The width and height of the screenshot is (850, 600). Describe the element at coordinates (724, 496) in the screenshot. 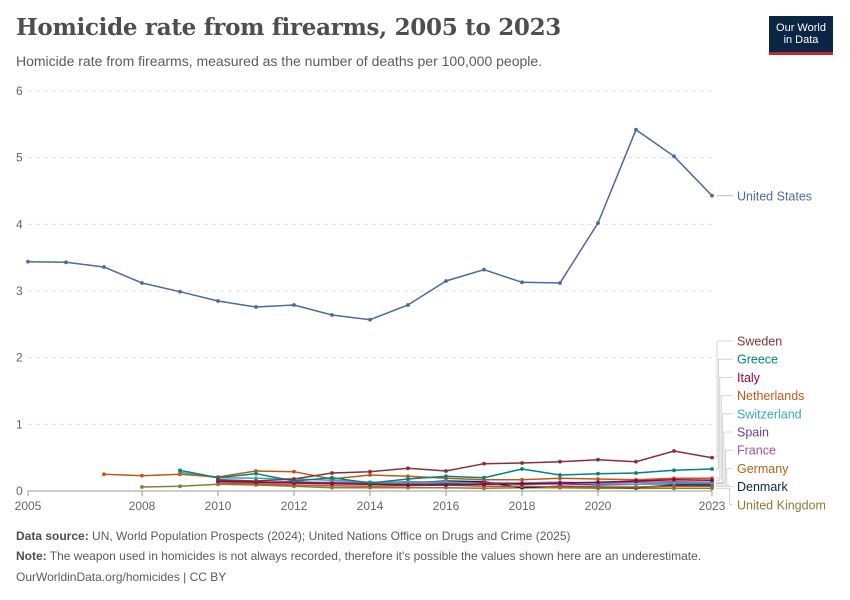

I see `label-connector-united-kingdom` at that location.